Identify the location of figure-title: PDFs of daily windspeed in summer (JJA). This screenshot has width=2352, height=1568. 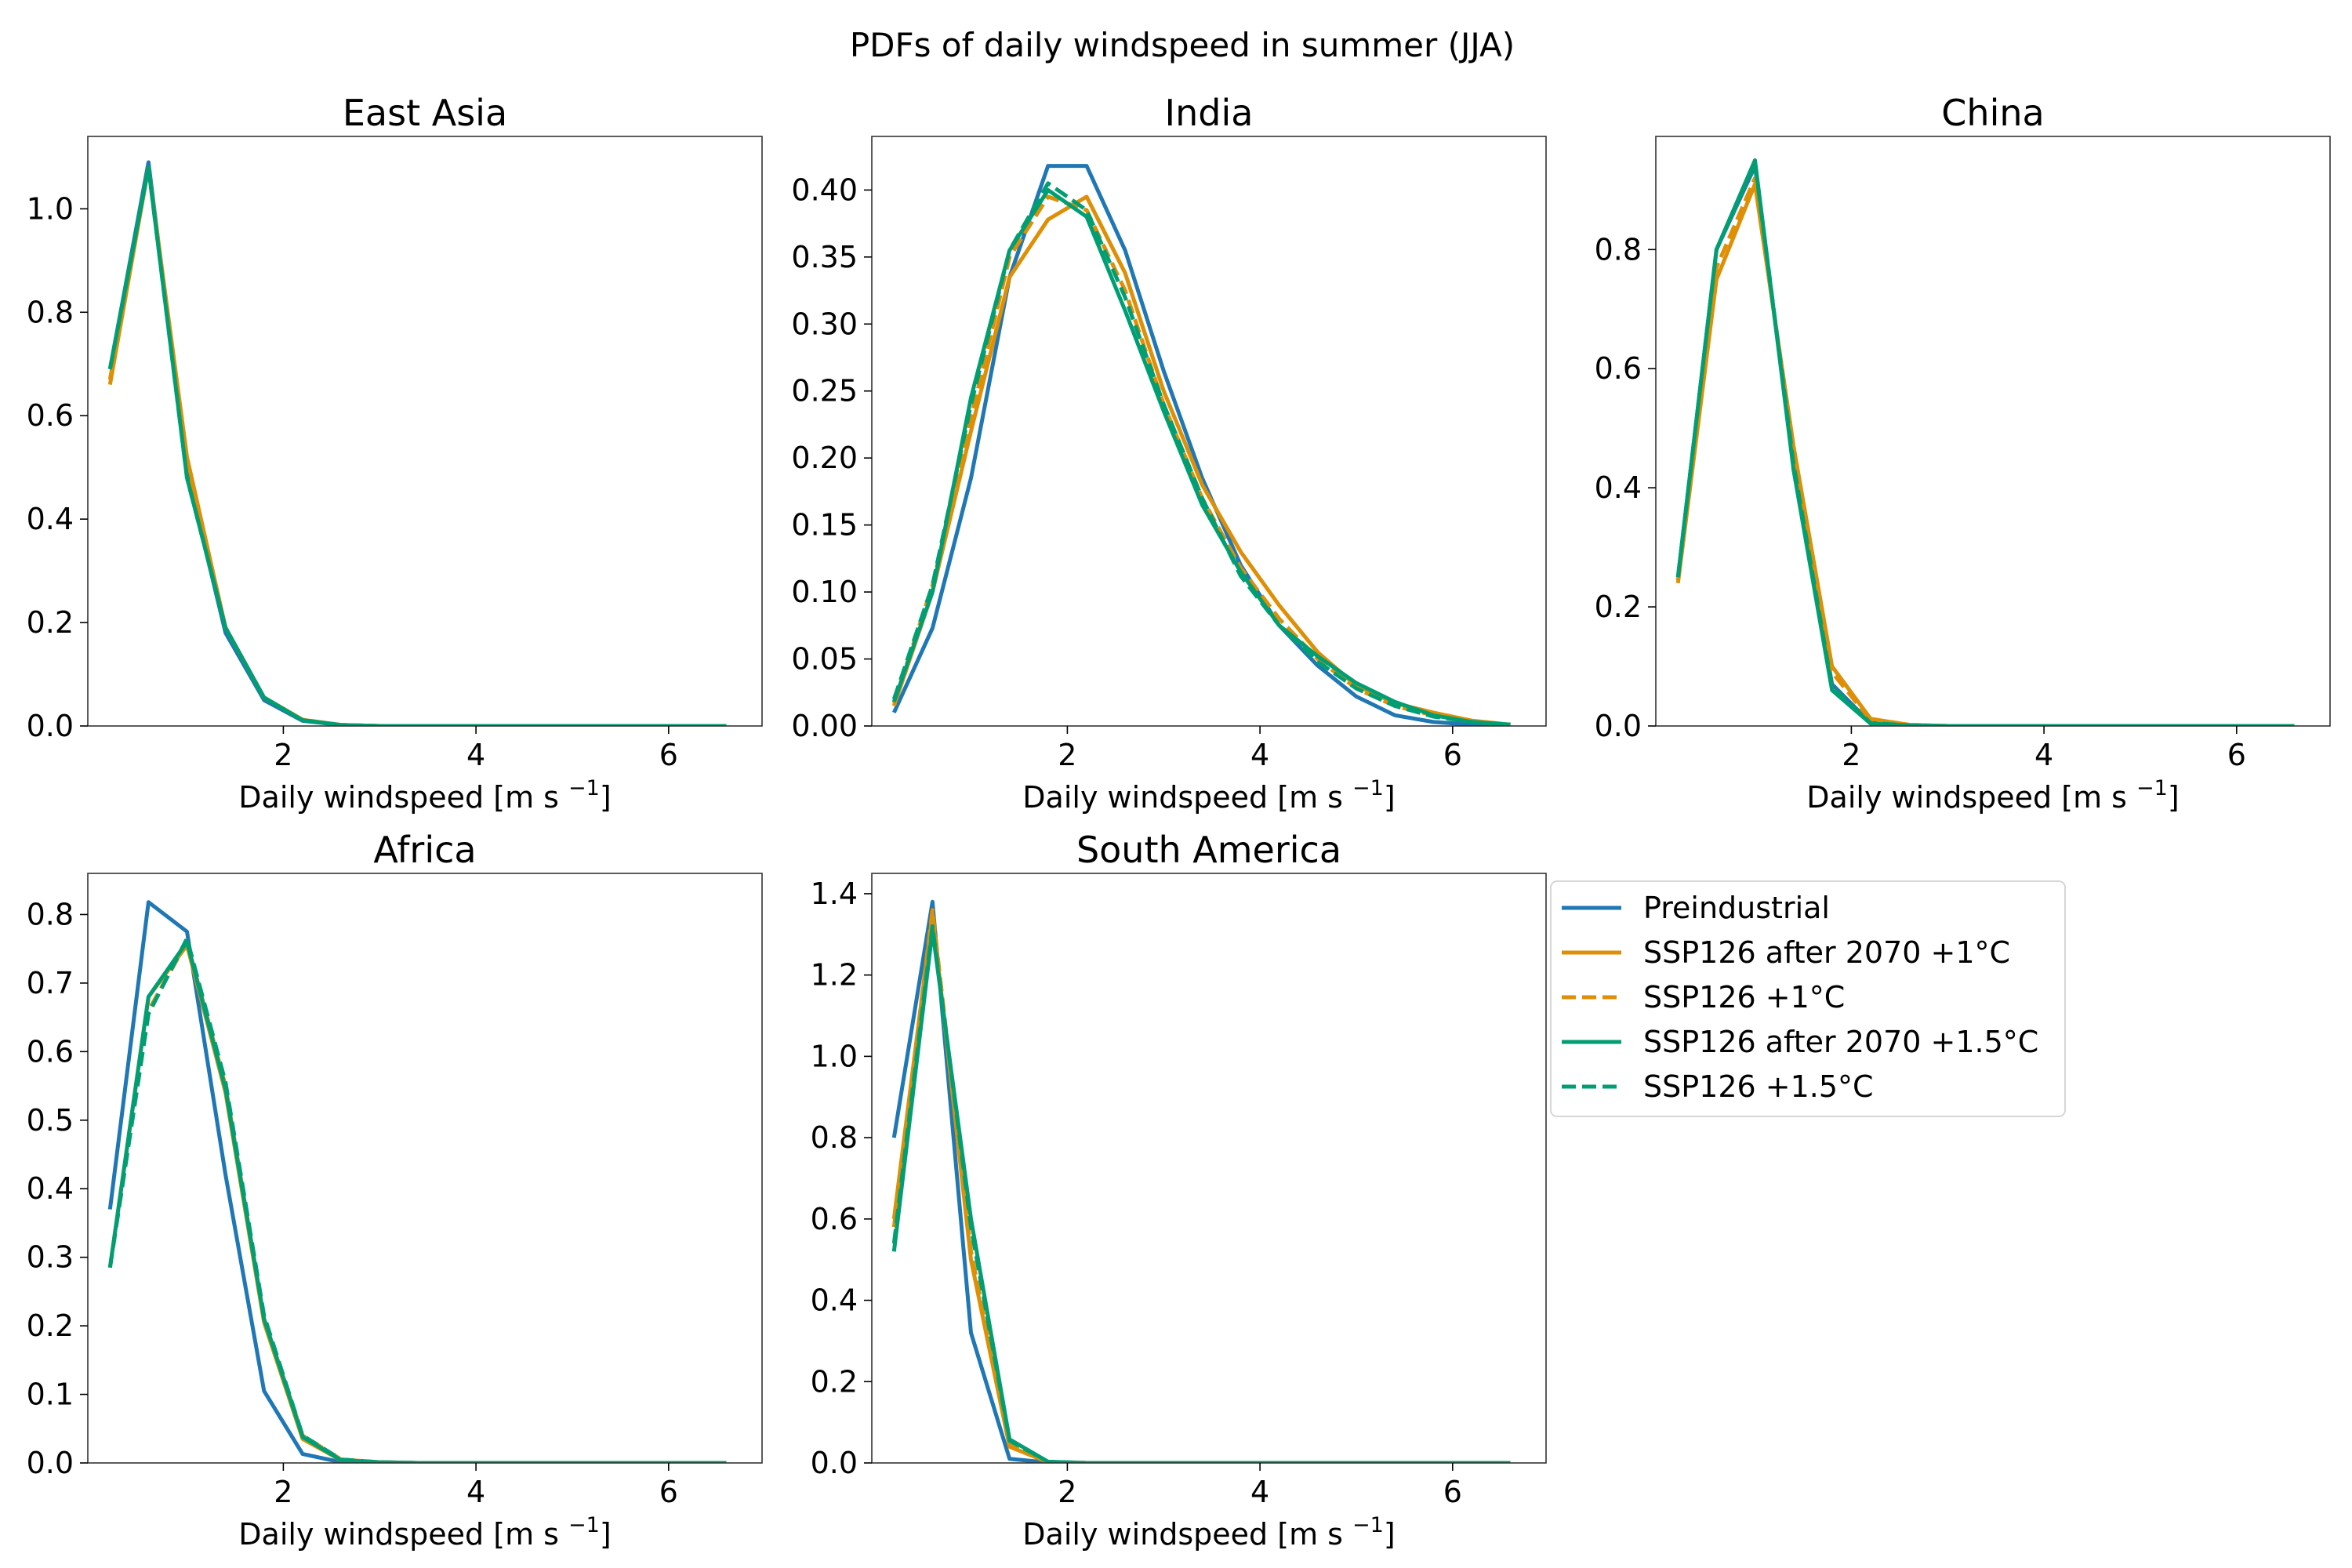
(1182, 45).